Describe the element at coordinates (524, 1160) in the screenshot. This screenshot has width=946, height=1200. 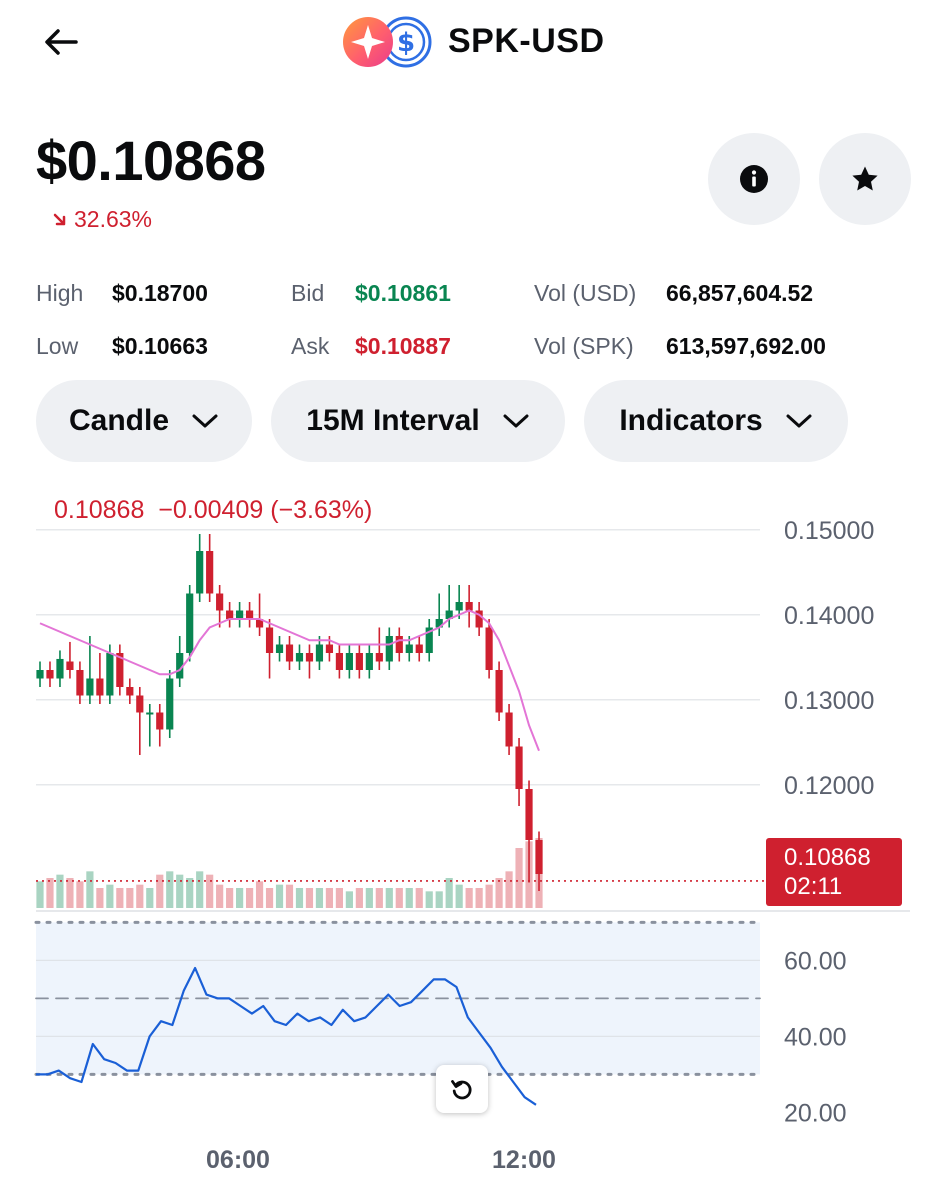
I see `time-axis-tick: 12:00` at that location.